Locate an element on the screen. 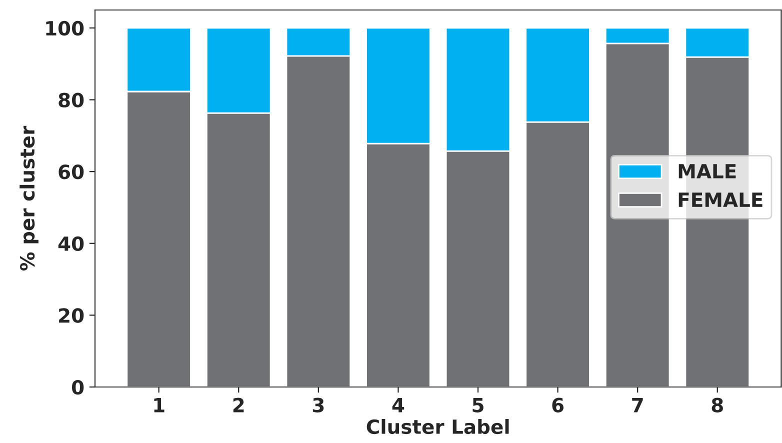 Image resolution: width=782 pixels, height=443 pixels. y-tick-label: 80 is located at coordinates (71, 100).